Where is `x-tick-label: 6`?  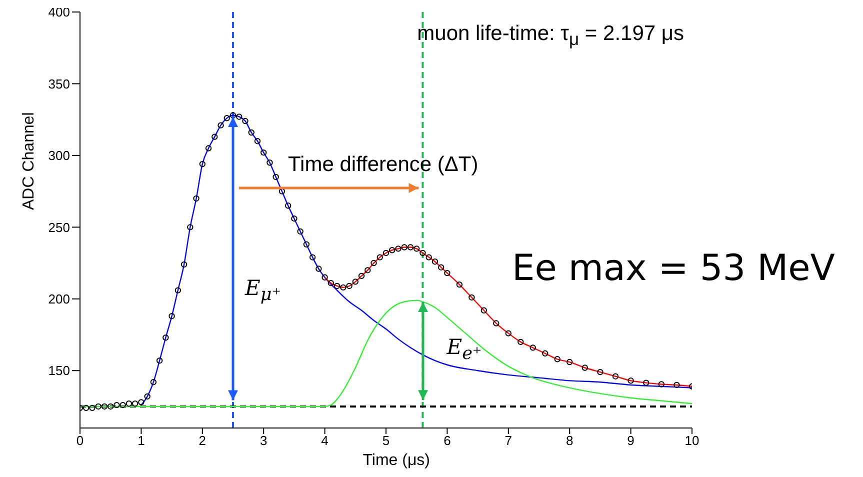
x-tick-label: 6 is located at coordinates (447, 440).